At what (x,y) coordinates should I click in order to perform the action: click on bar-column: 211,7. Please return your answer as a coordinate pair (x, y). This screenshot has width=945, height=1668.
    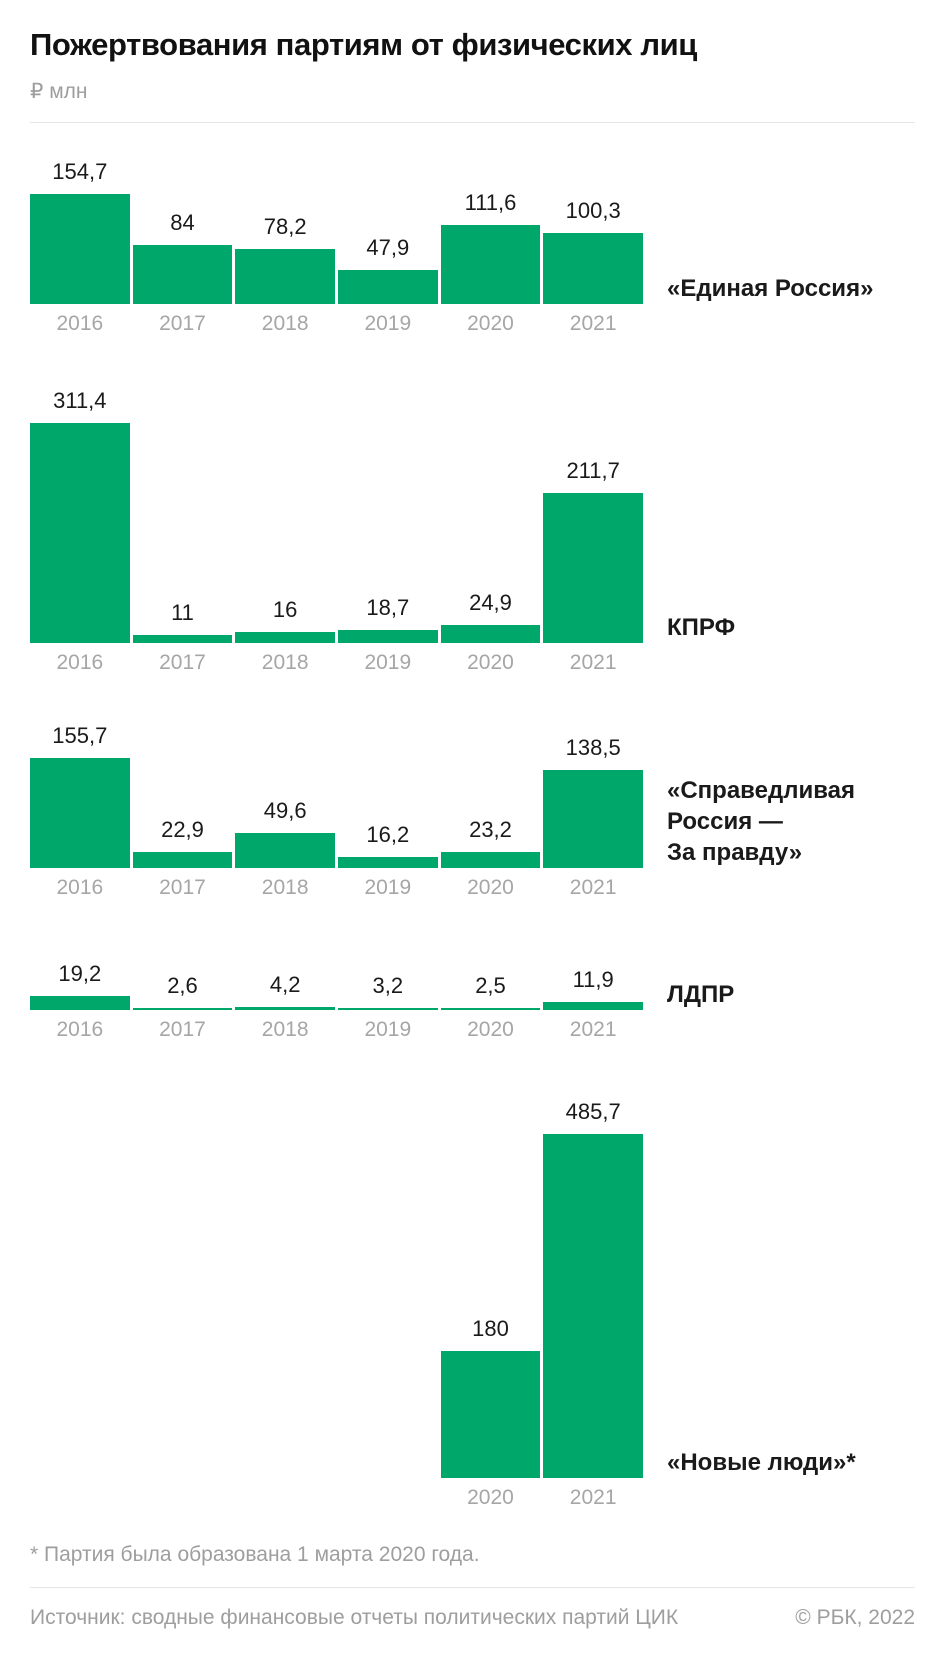
    Looking at the image, I should click on (593, 513).